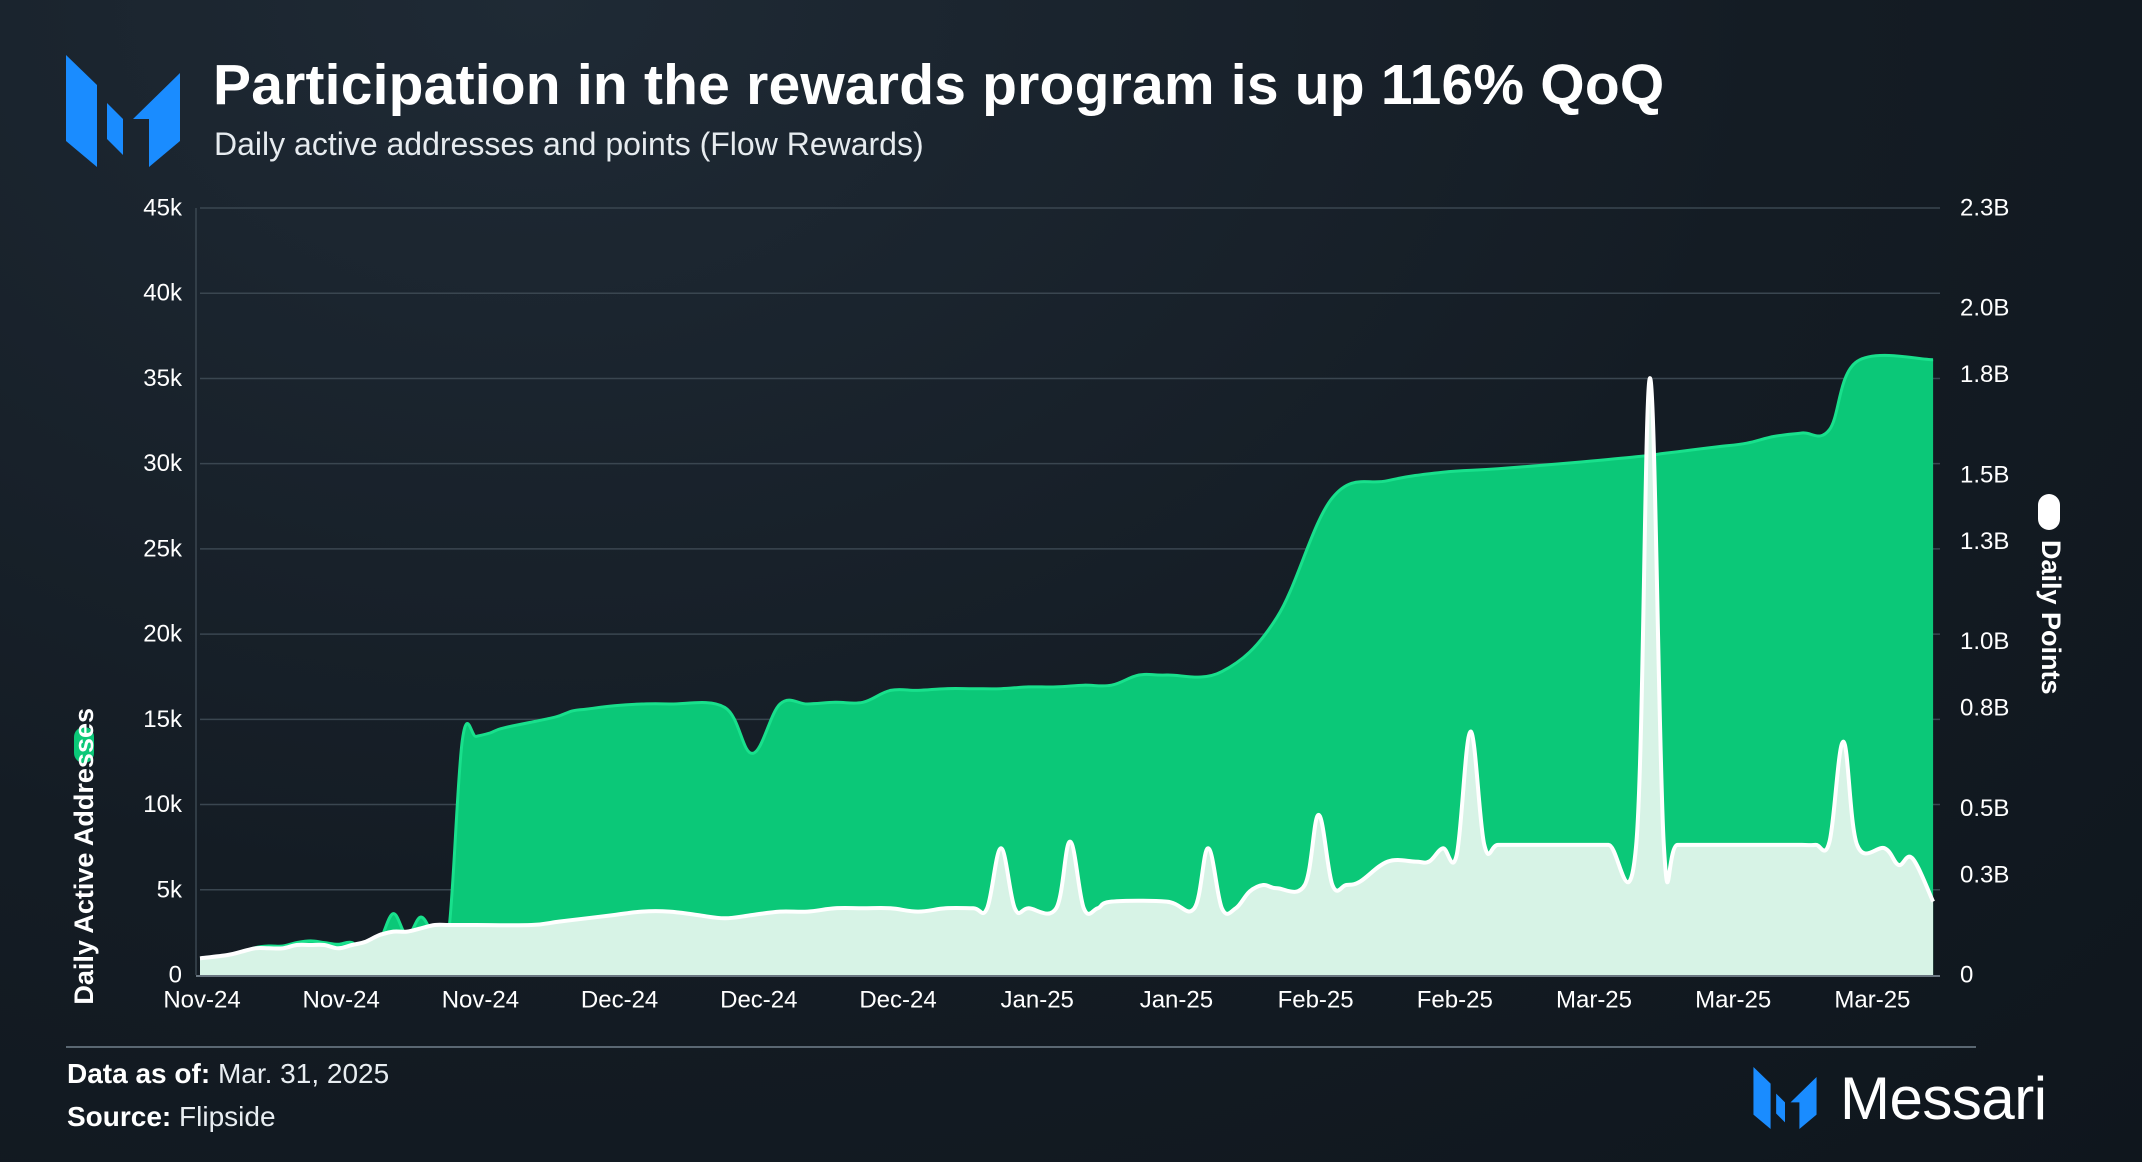  I want to click on y-left-tick-label: 20k, so click(163, 634).